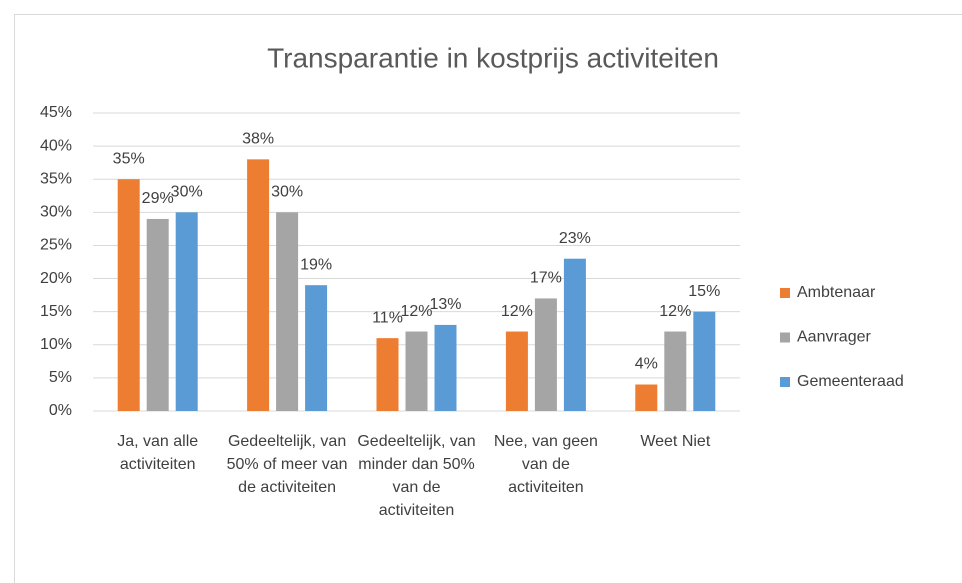 This screenshot has width=962, height=583. Describe the element at coordinates (445, 304) in the screenshot. I see `data-label: 13%` at that location.